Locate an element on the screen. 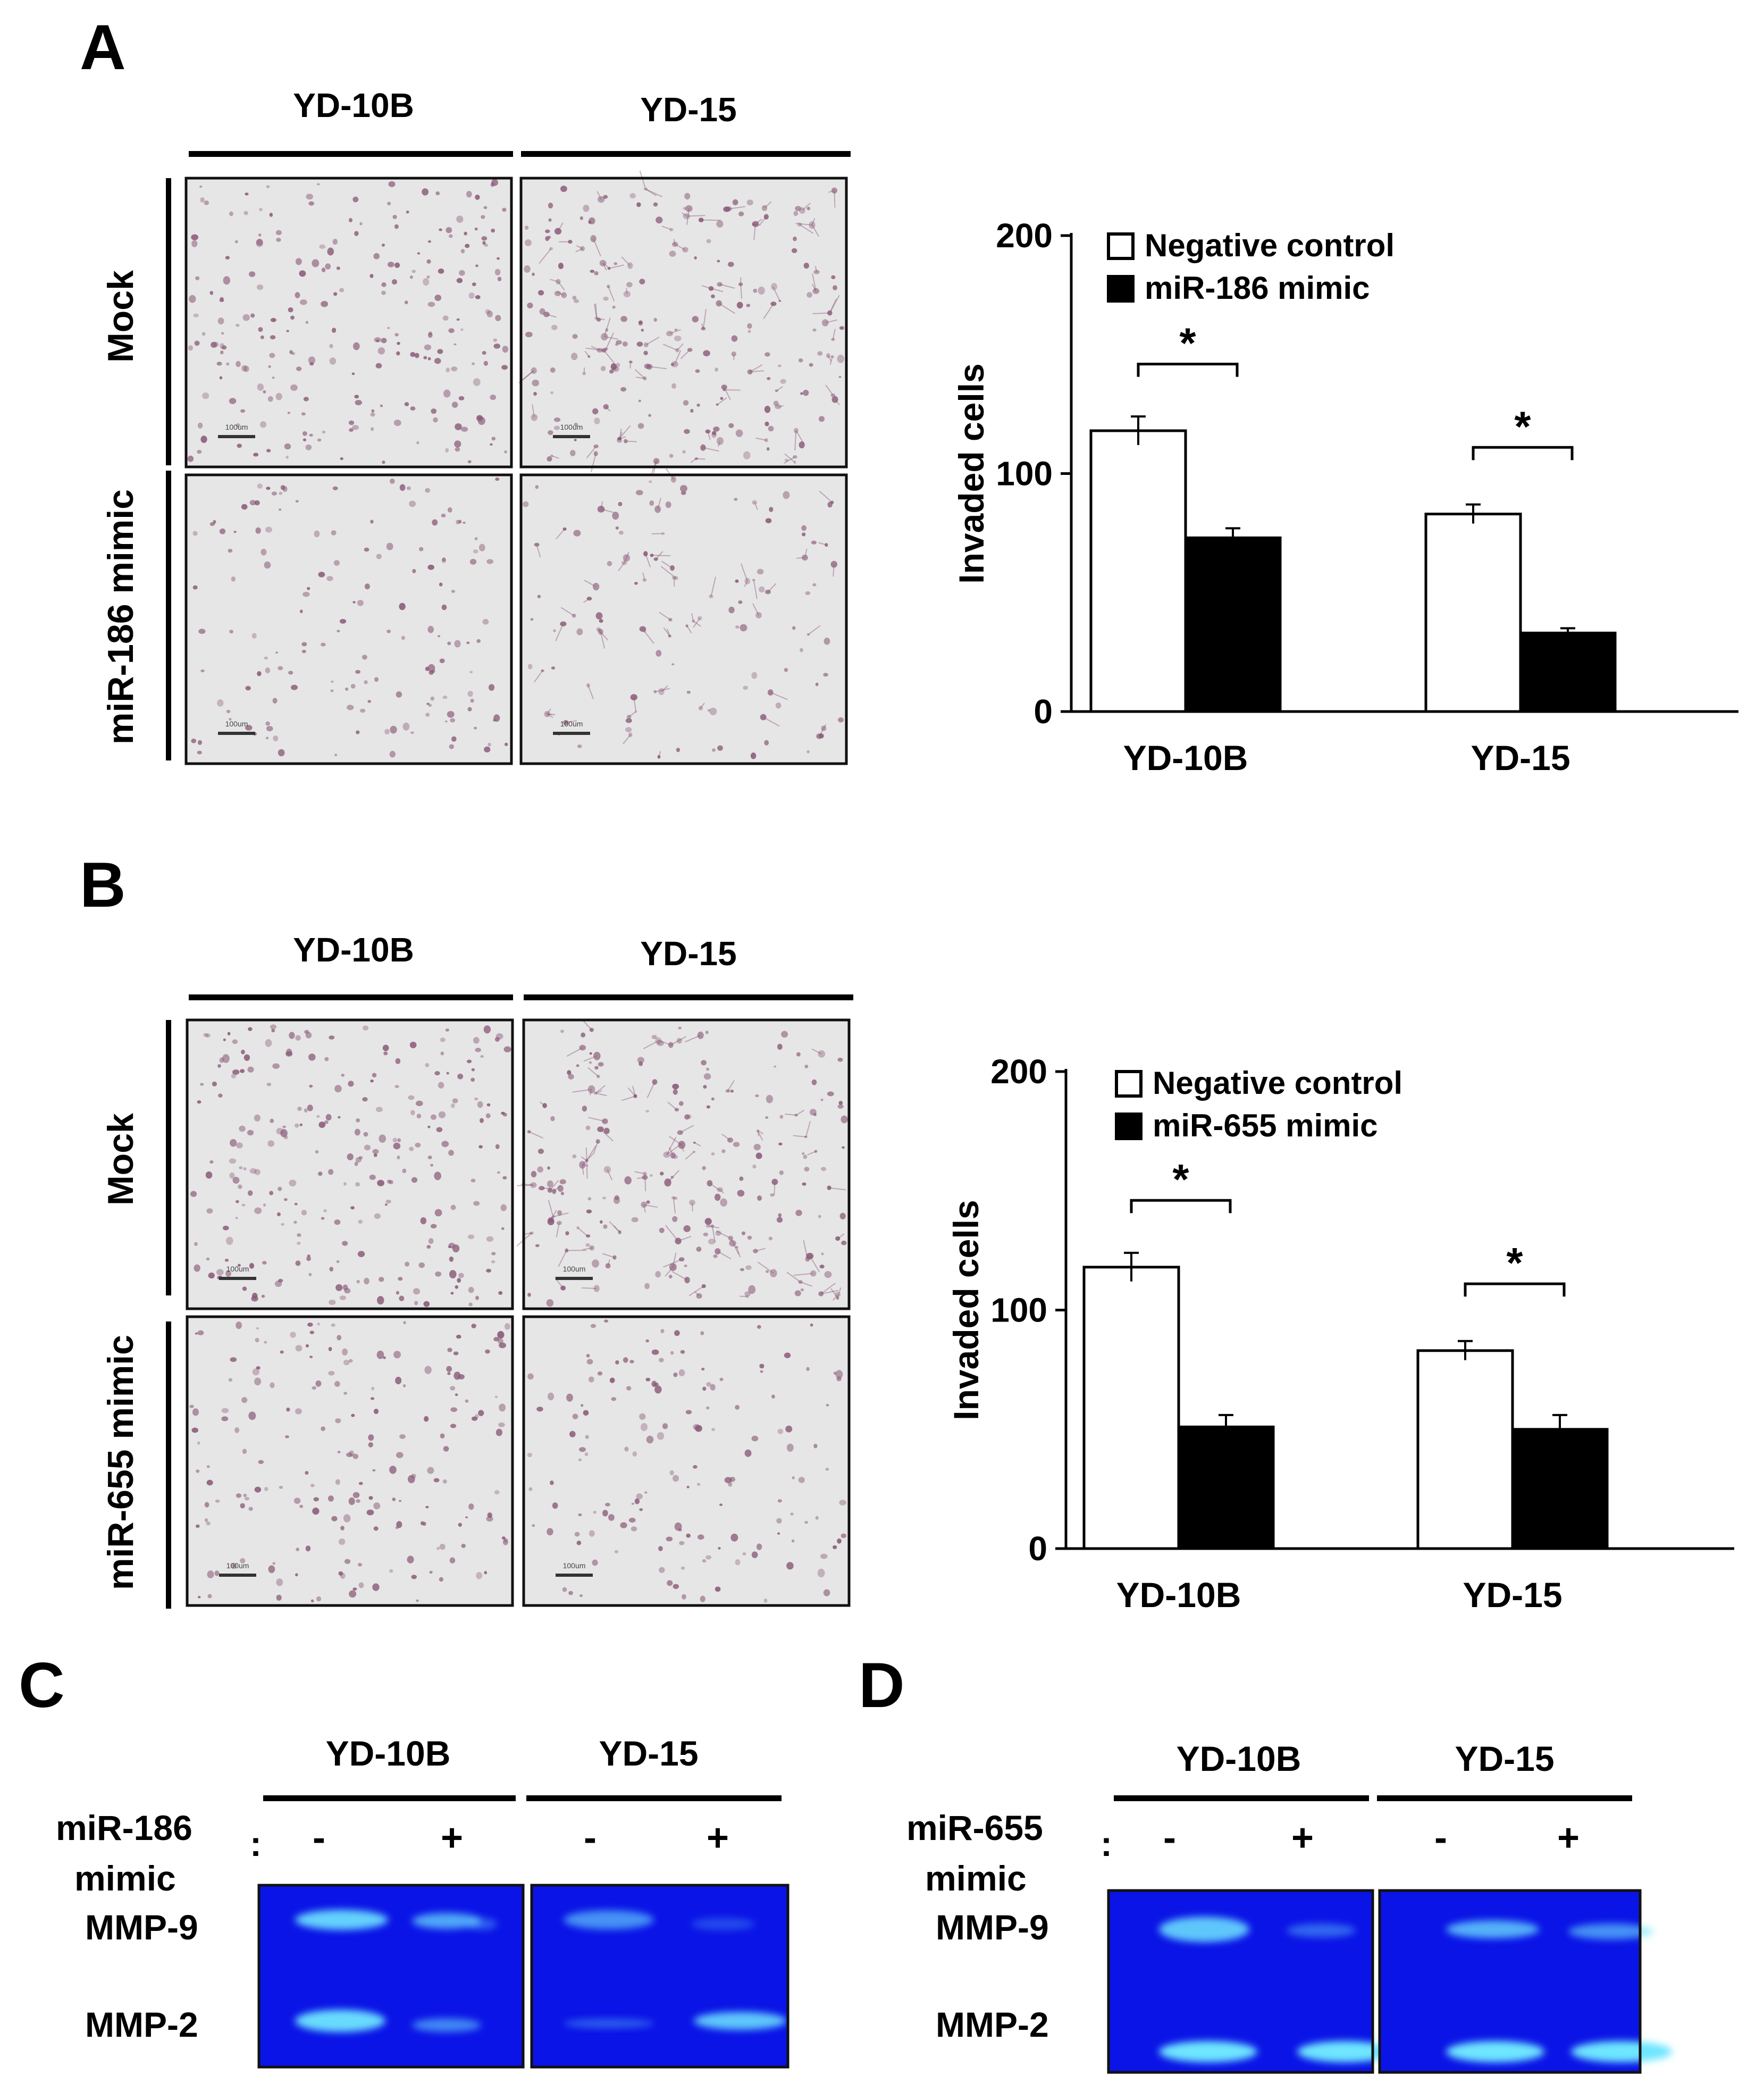 Image resolution: width=1764 pixels, height=2091 pixels. micrograph-background is located at coordinates (350, 1461).